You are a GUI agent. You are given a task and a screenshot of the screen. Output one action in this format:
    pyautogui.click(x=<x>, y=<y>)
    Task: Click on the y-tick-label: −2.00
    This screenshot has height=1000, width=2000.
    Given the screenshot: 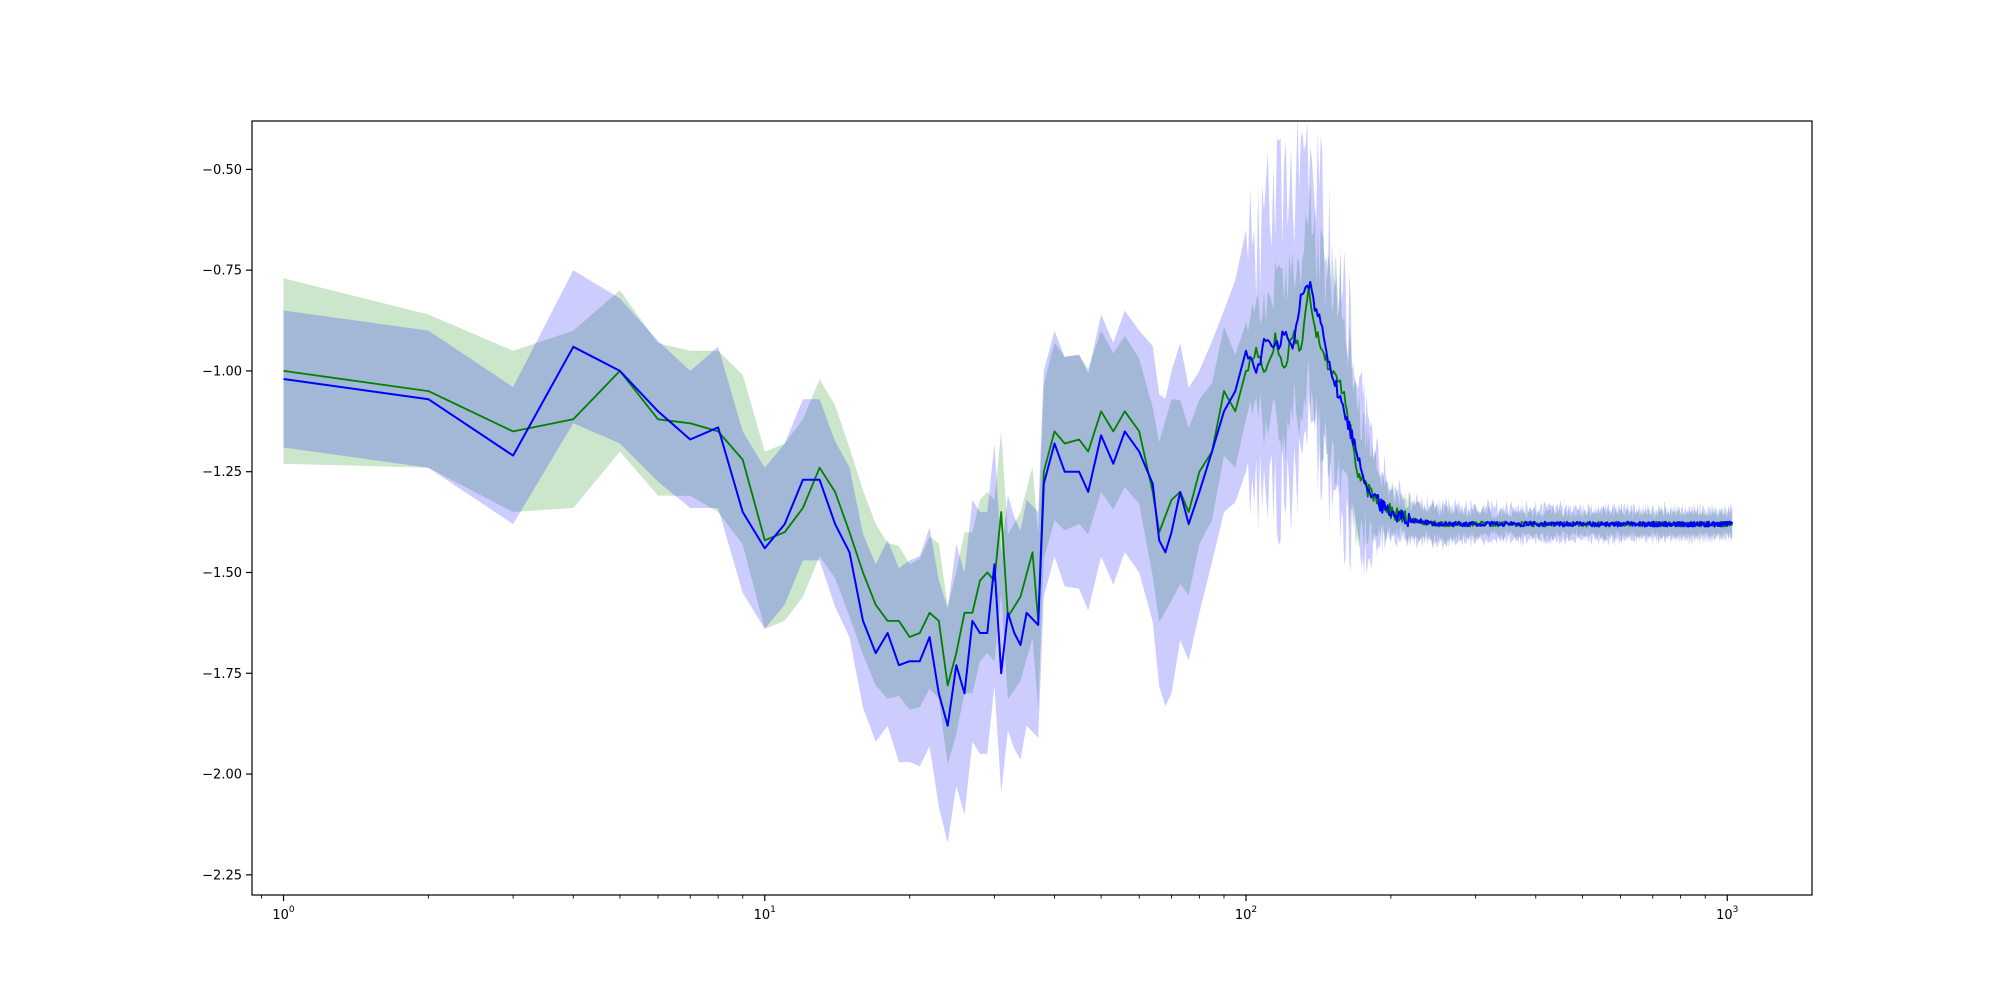 What is the action you would take?
    pyautogui.click(x=222, y=775)
    